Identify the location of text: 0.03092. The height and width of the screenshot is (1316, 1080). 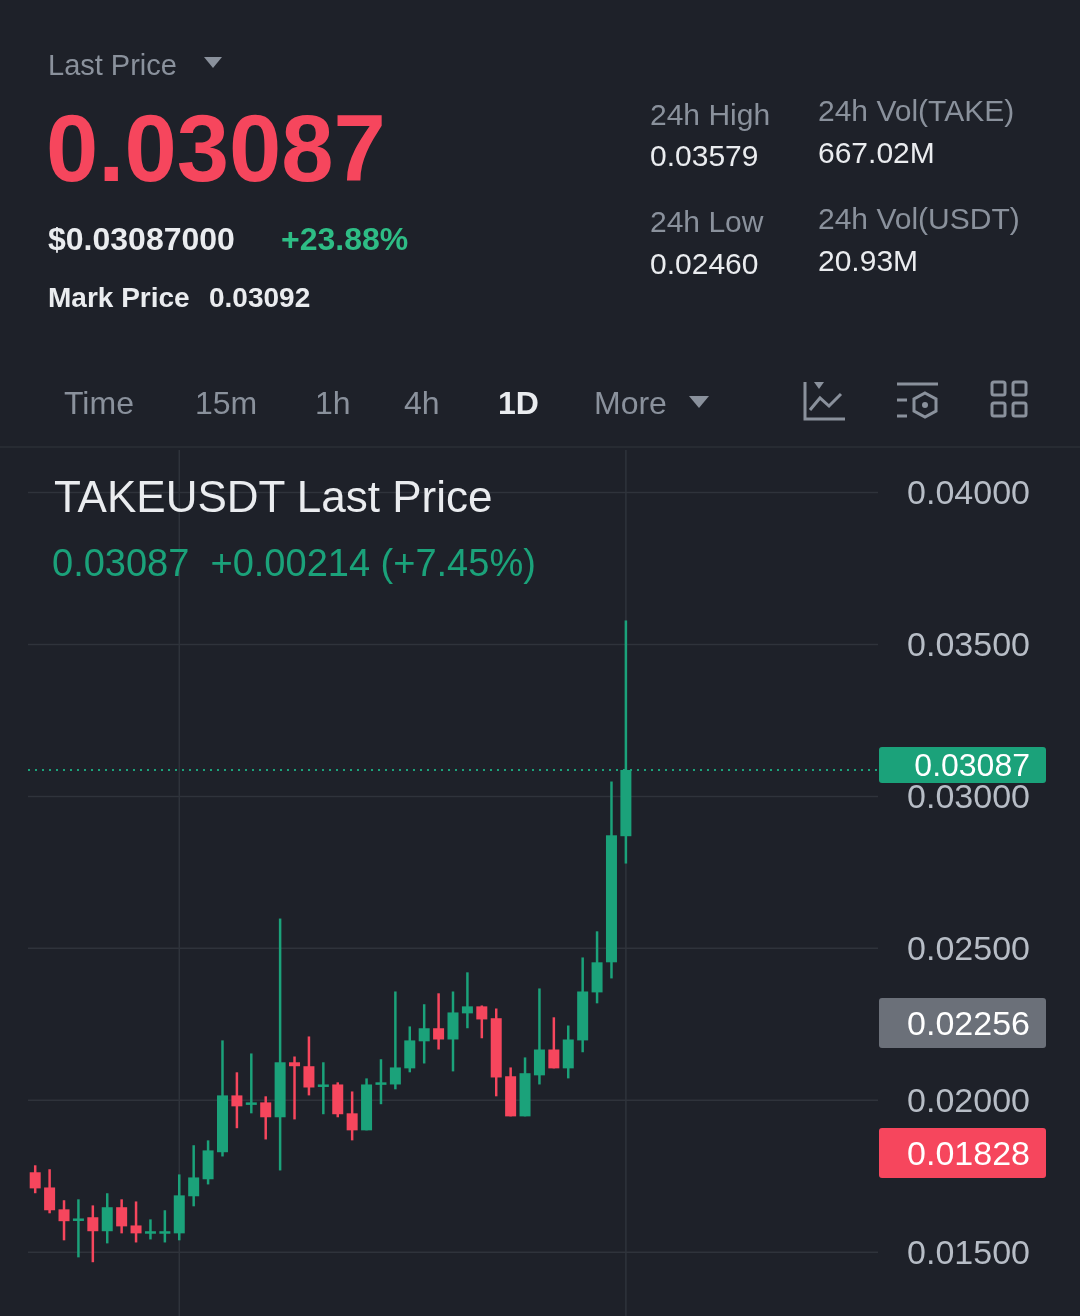
(260, 297).